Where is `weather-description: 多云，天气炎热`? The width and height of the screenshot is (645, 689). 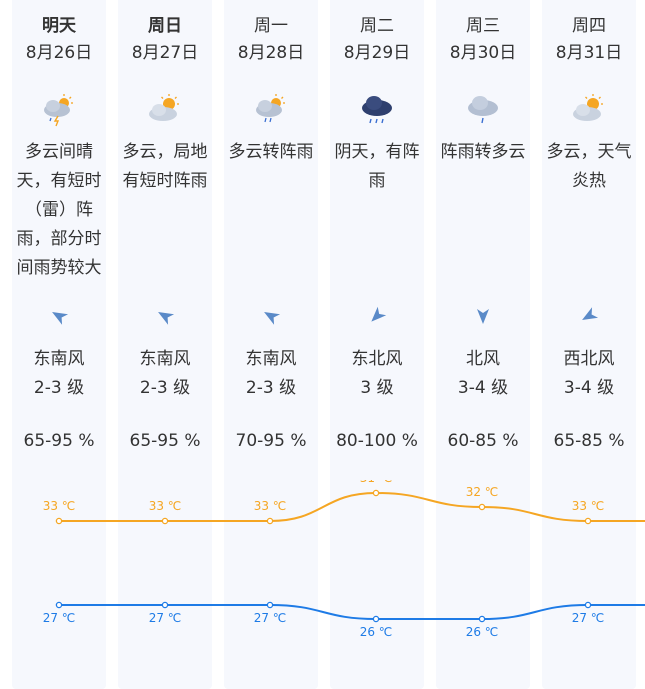 weather-description: 多云，天气炎热 is located at coordinates (589, 166).